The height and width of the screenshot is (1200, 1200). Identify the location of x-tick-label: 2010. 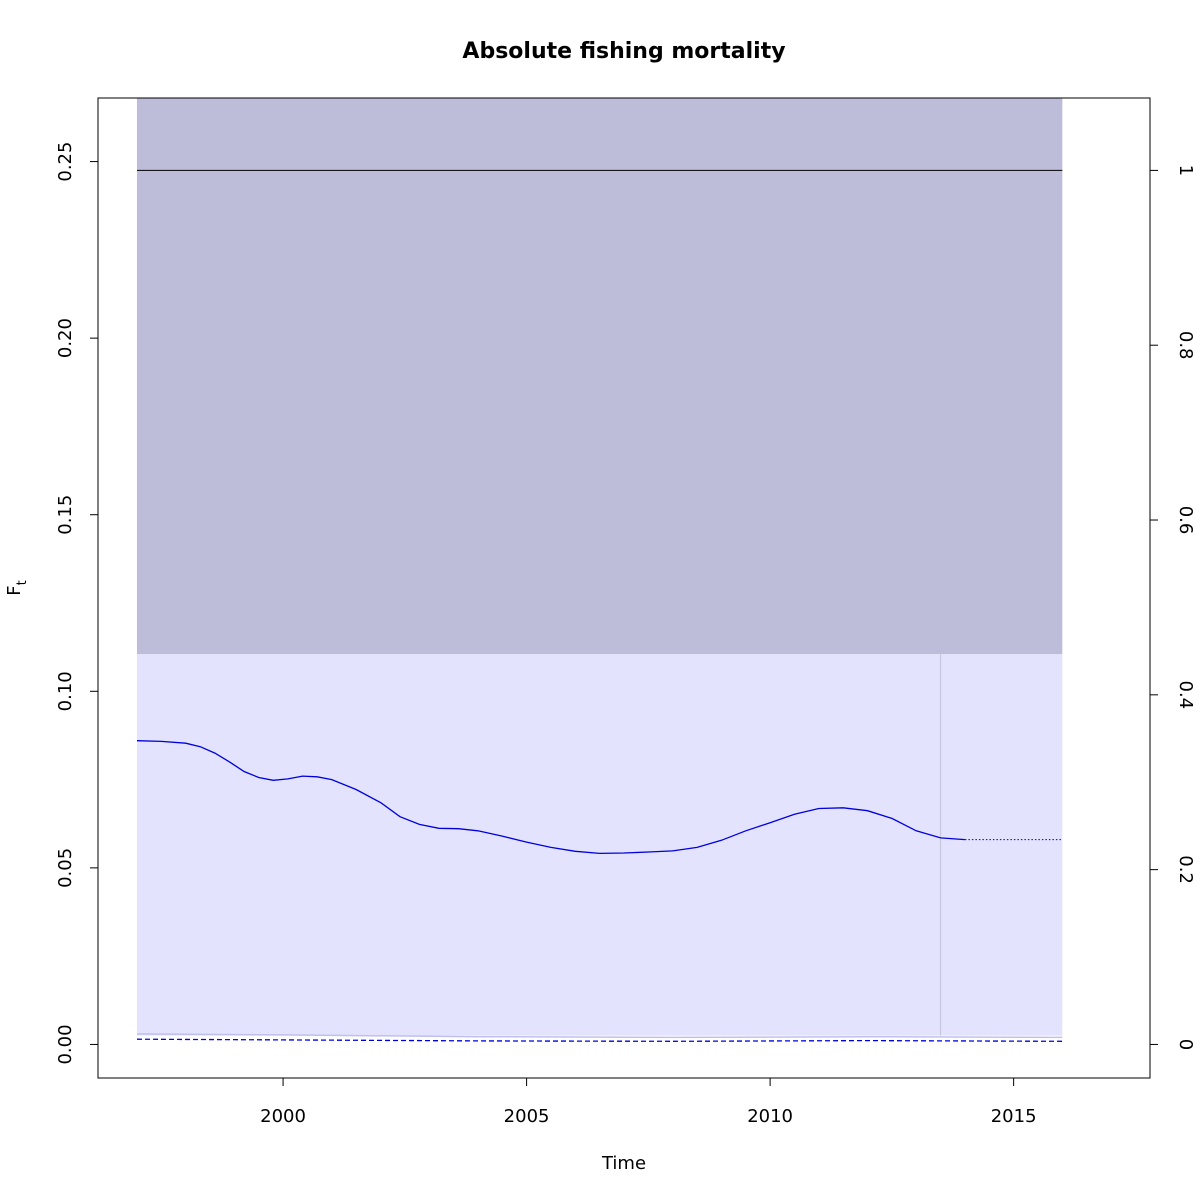
(770, 1116).